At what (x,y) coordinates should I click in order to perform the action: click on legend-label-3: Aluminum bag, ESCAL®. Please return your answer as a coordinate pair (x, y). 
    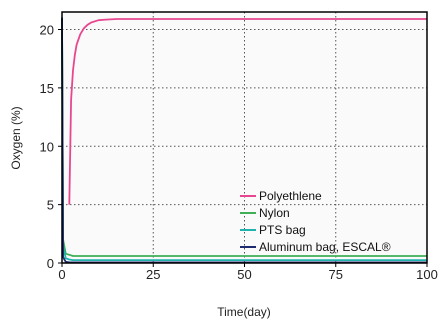
    Looking at the image, I should click on (325, 247).